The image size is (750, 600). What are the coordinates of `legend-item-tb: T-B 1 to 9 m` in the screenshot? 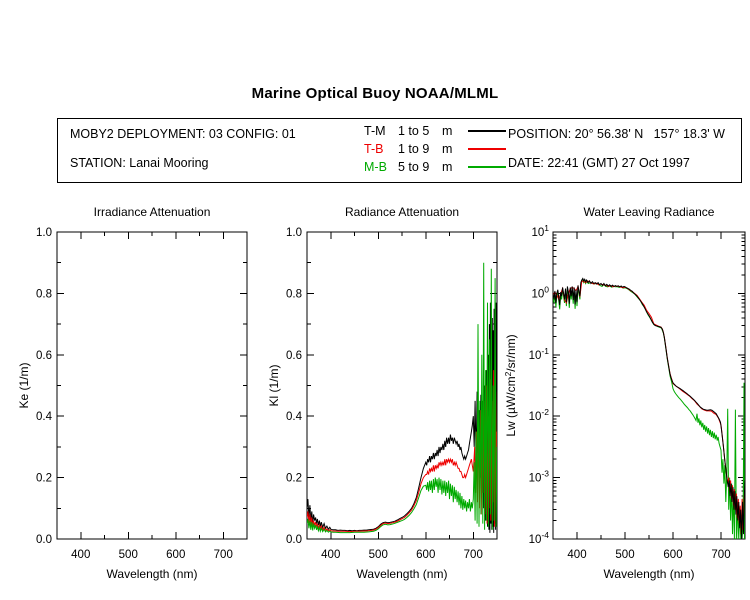 It's located at (435, 149).